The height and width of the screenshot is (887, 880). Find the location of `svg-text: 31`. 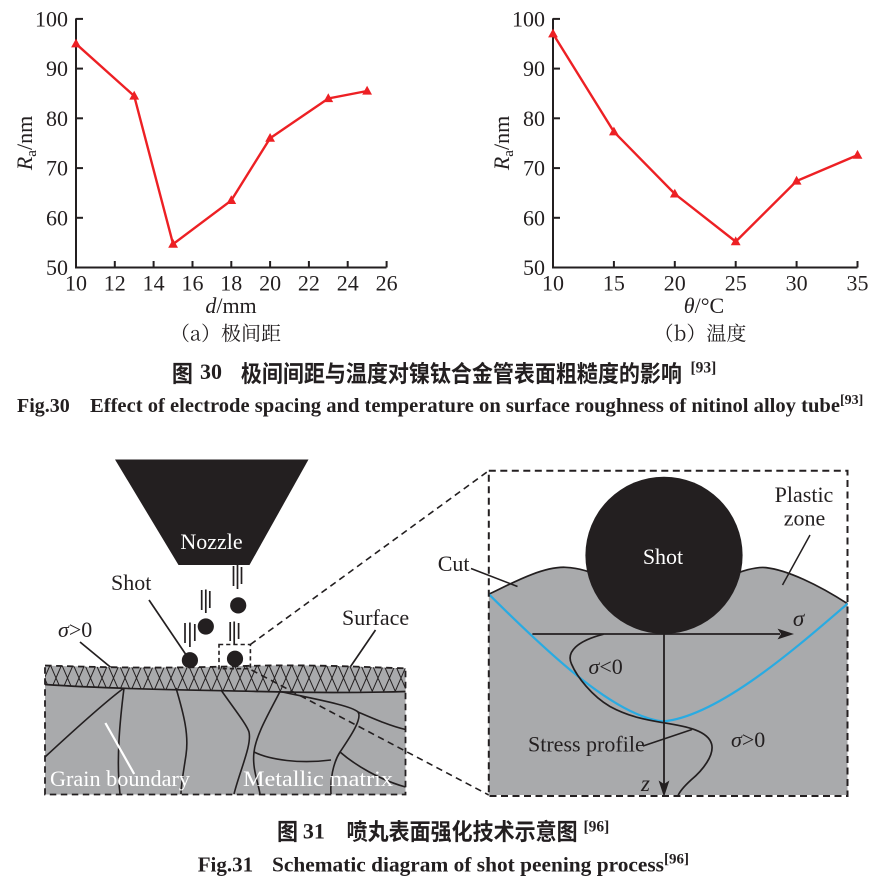

svg-text: 31 is located at coordinates (314, 831).